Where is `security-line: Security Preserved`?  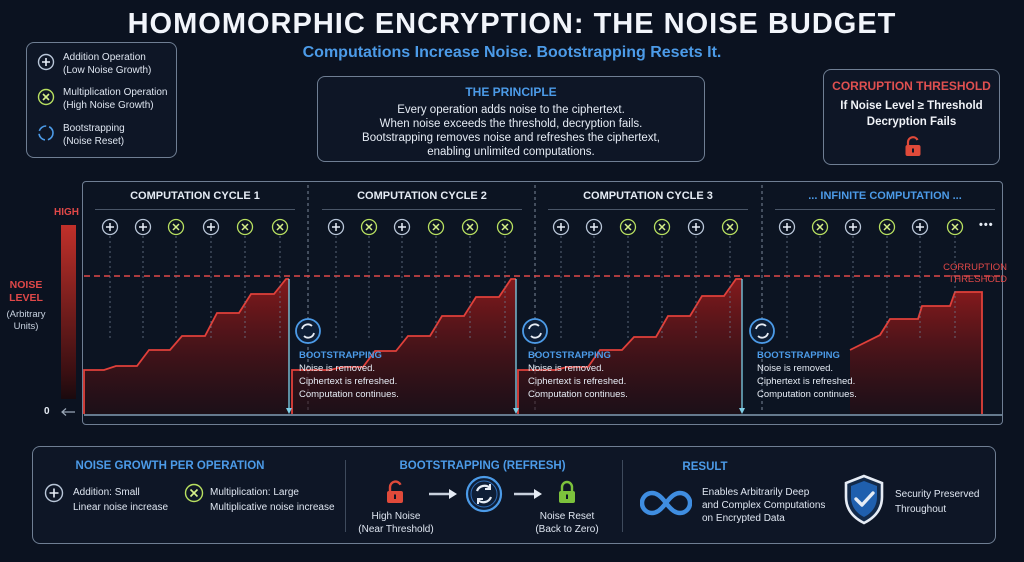
security-line: Security Preserved is located at coordinates (937, 494).